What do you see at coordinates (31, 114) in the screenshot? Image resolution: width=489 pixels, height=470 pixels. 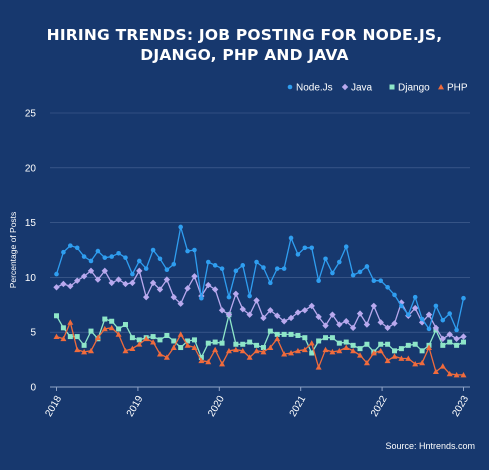 I see `y-tick-label: 25` at bounding box center [31, 114].